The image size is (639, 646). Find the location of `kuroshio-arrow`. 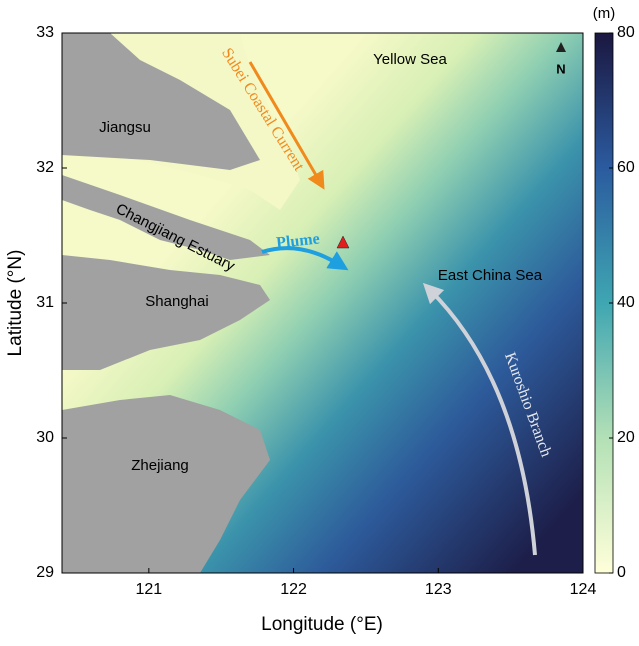

kuroshio-arrow is located at coordinates (479, 419).